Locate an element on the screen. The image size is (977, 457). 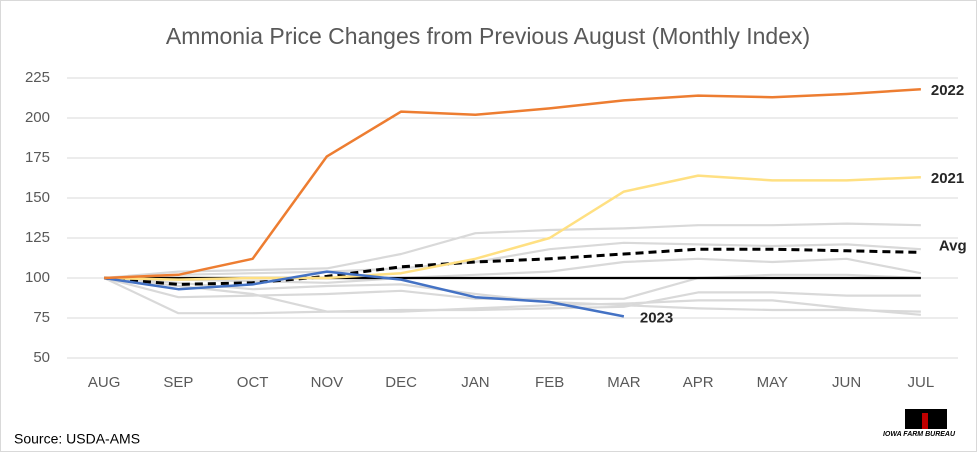
x-tick-label: SEP is located at coordinates (178, 382).